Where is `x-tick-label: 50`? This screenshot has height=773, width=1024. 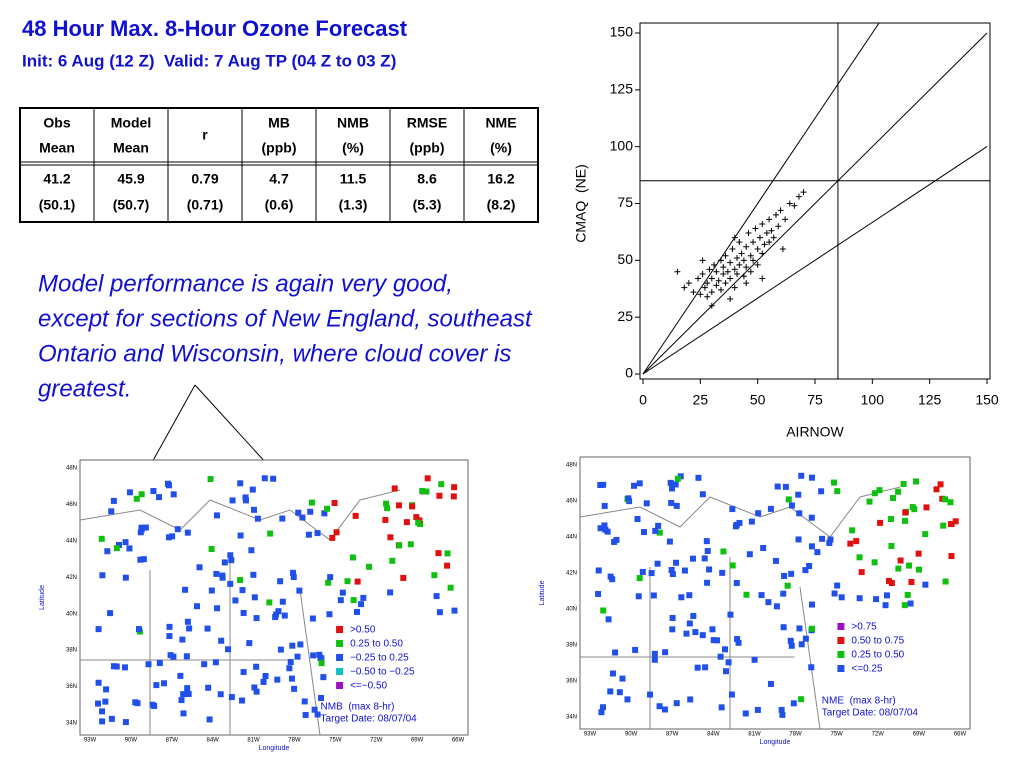
x-tick-label: 50 is located at coordinates (758, 400).